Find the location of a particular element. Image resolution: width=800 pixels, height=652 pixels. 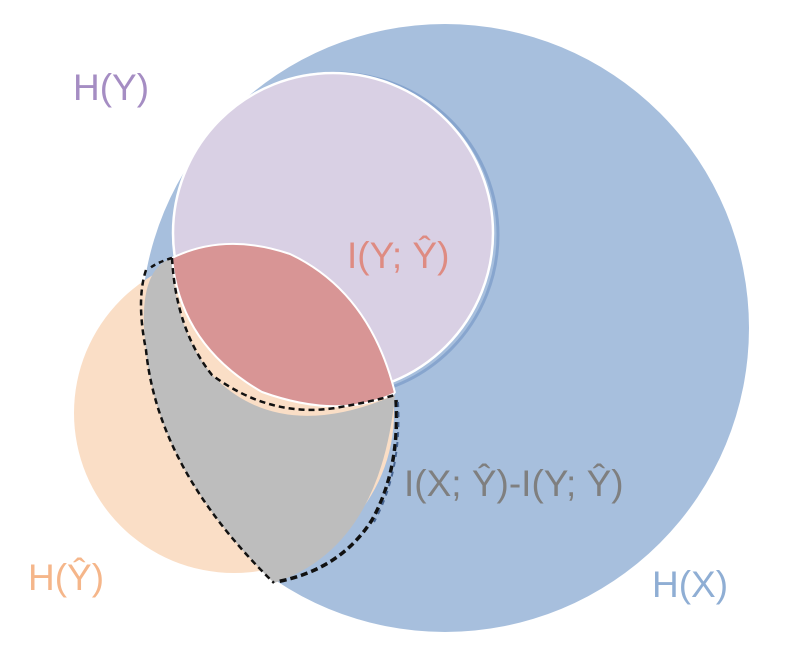

dashed-outline-inner is located at coordinates (283, 334).